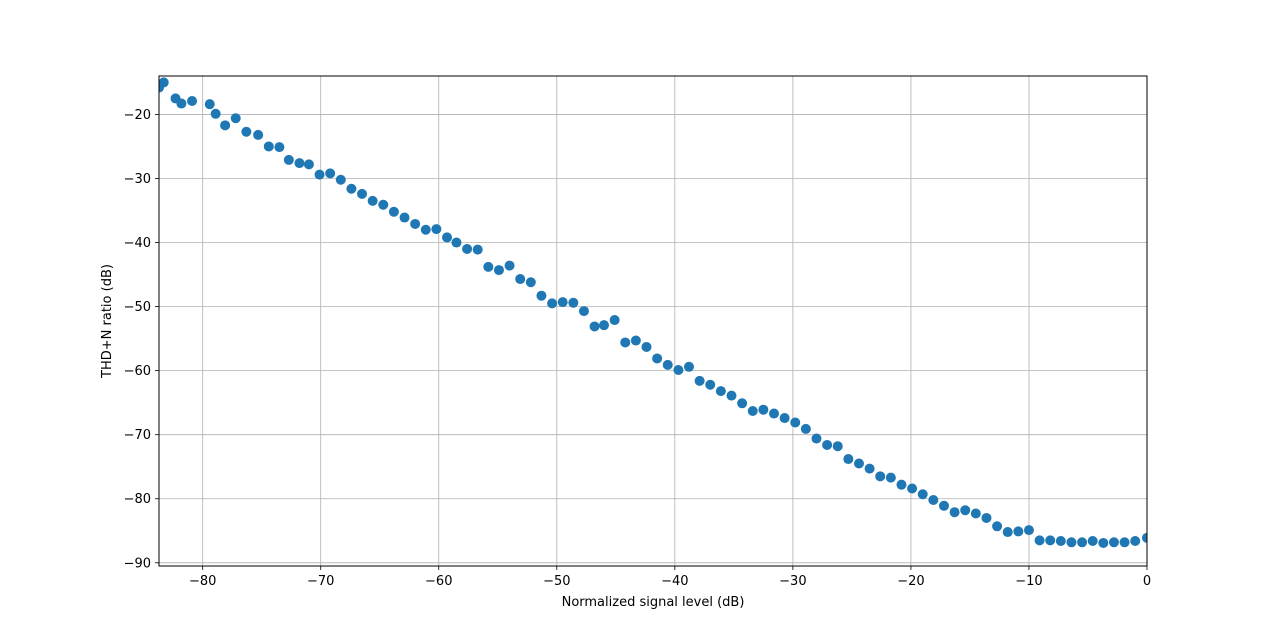  I want to click on x-tick-label: −80, so click(202, 581).